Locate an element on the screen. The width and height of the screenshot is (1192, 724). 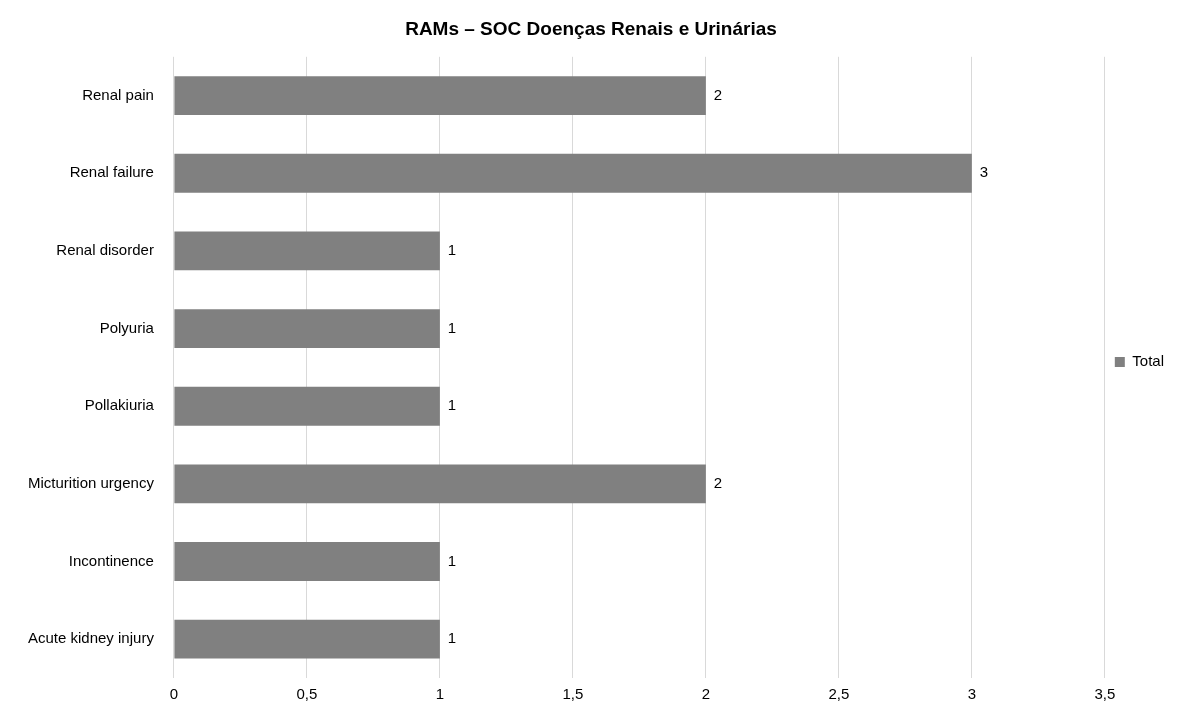
legend-label: Total is located at coordinates (1148, 361).